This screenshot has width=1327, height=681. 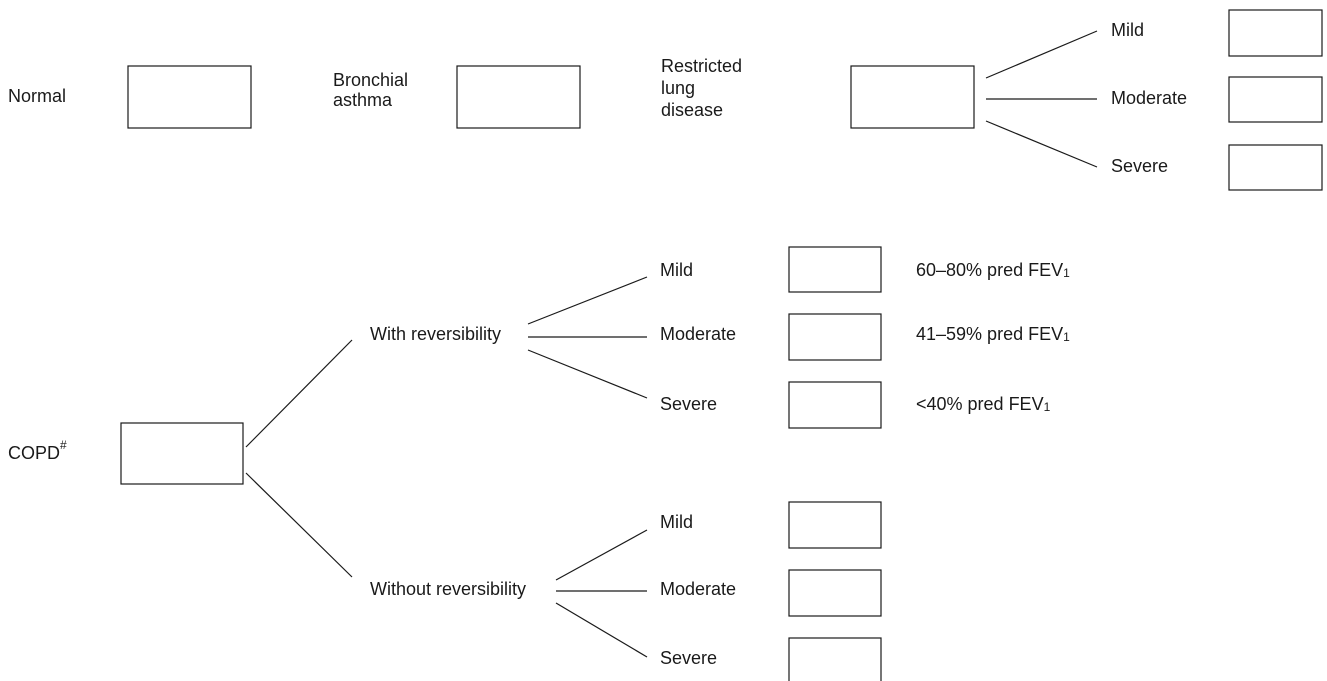 I want to click on branch-label: With reversibility, so click(x=435, y=334).